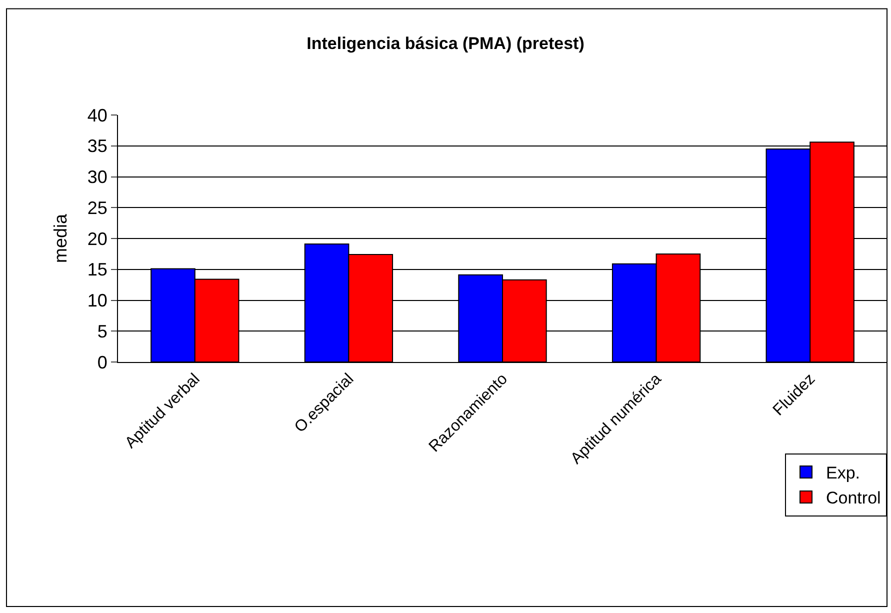  What do you see at coordinates (97, 115) in the screenshot?
I see `y-tick-label: 40` at bounding box center [97, 115].